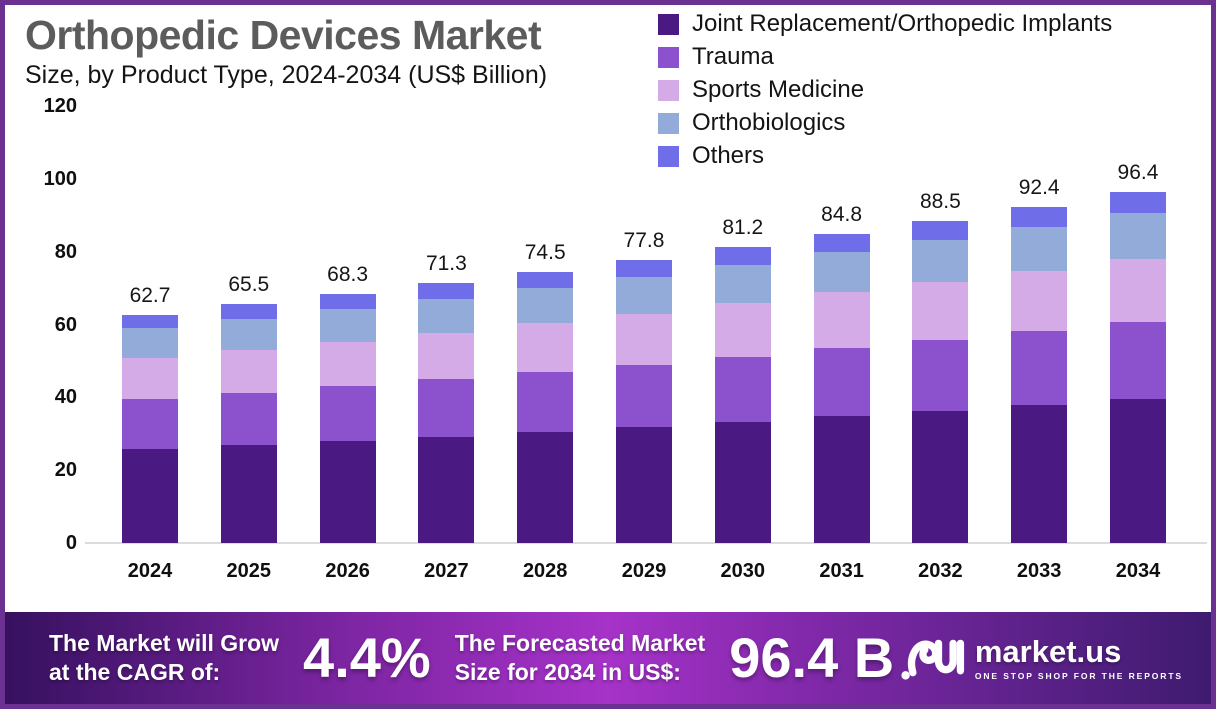 The image size is (1216, 709). Describe the element at coordinates (580, 643) in the screenshot. I see `forecast-label-line1: The Forecasted Market` at that location.